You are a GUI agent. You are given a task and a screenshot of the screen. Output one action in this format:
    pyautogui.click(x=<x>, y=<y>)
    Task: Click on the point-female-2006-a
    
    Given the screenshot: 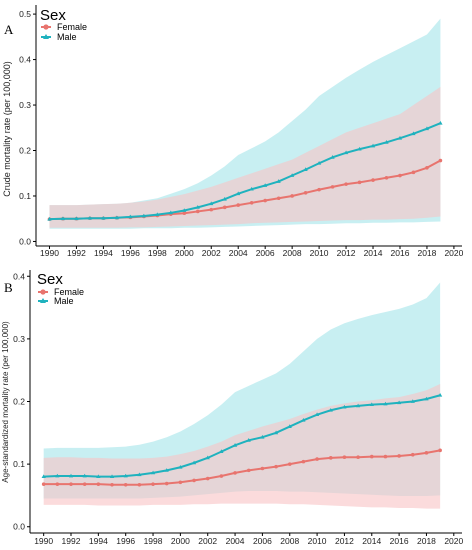 What is the action you would take?
    pyautogui.click(x=265, y=200)
    